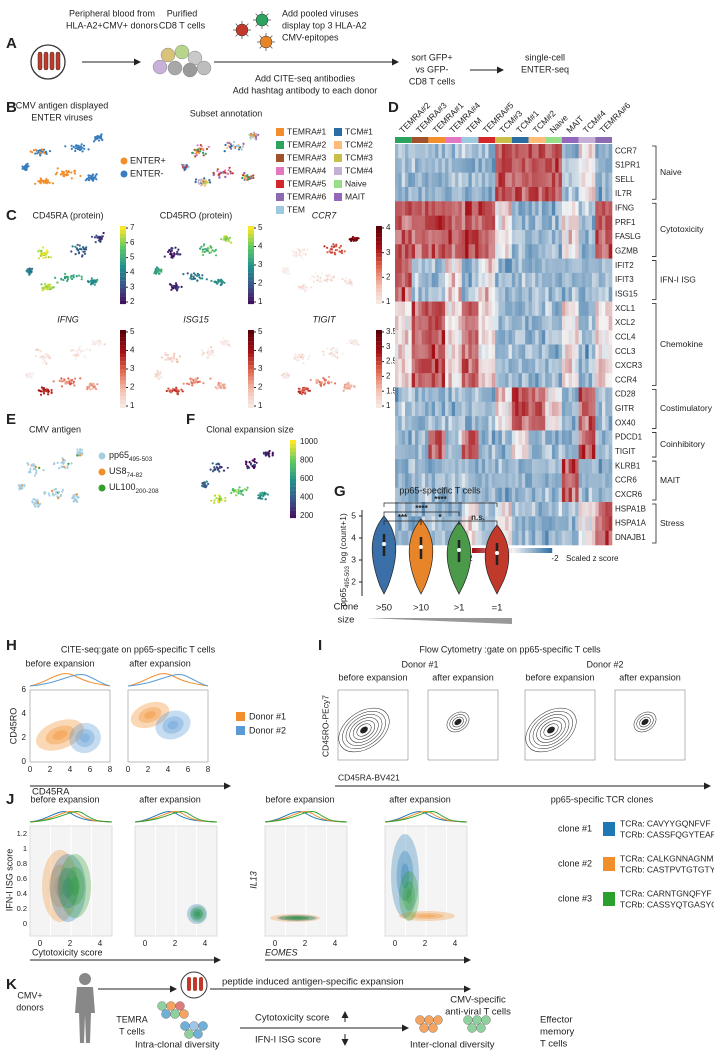 This screenshot has width=714, height=1050. Describe the element at coordinates (119, 455) in the screenshot. I see `label-main: pp65` at that location.